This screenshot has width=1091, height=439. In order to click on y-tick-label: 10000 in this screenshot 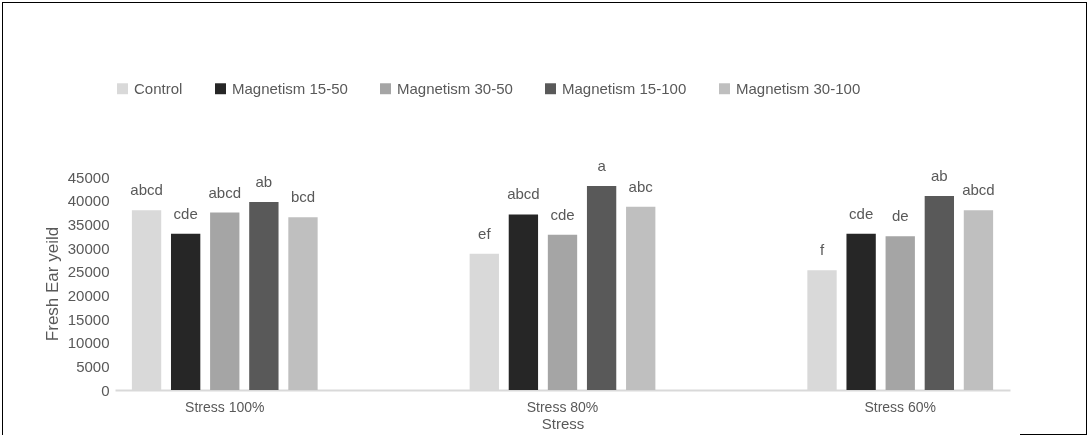, I will do `click(88, 343)`.